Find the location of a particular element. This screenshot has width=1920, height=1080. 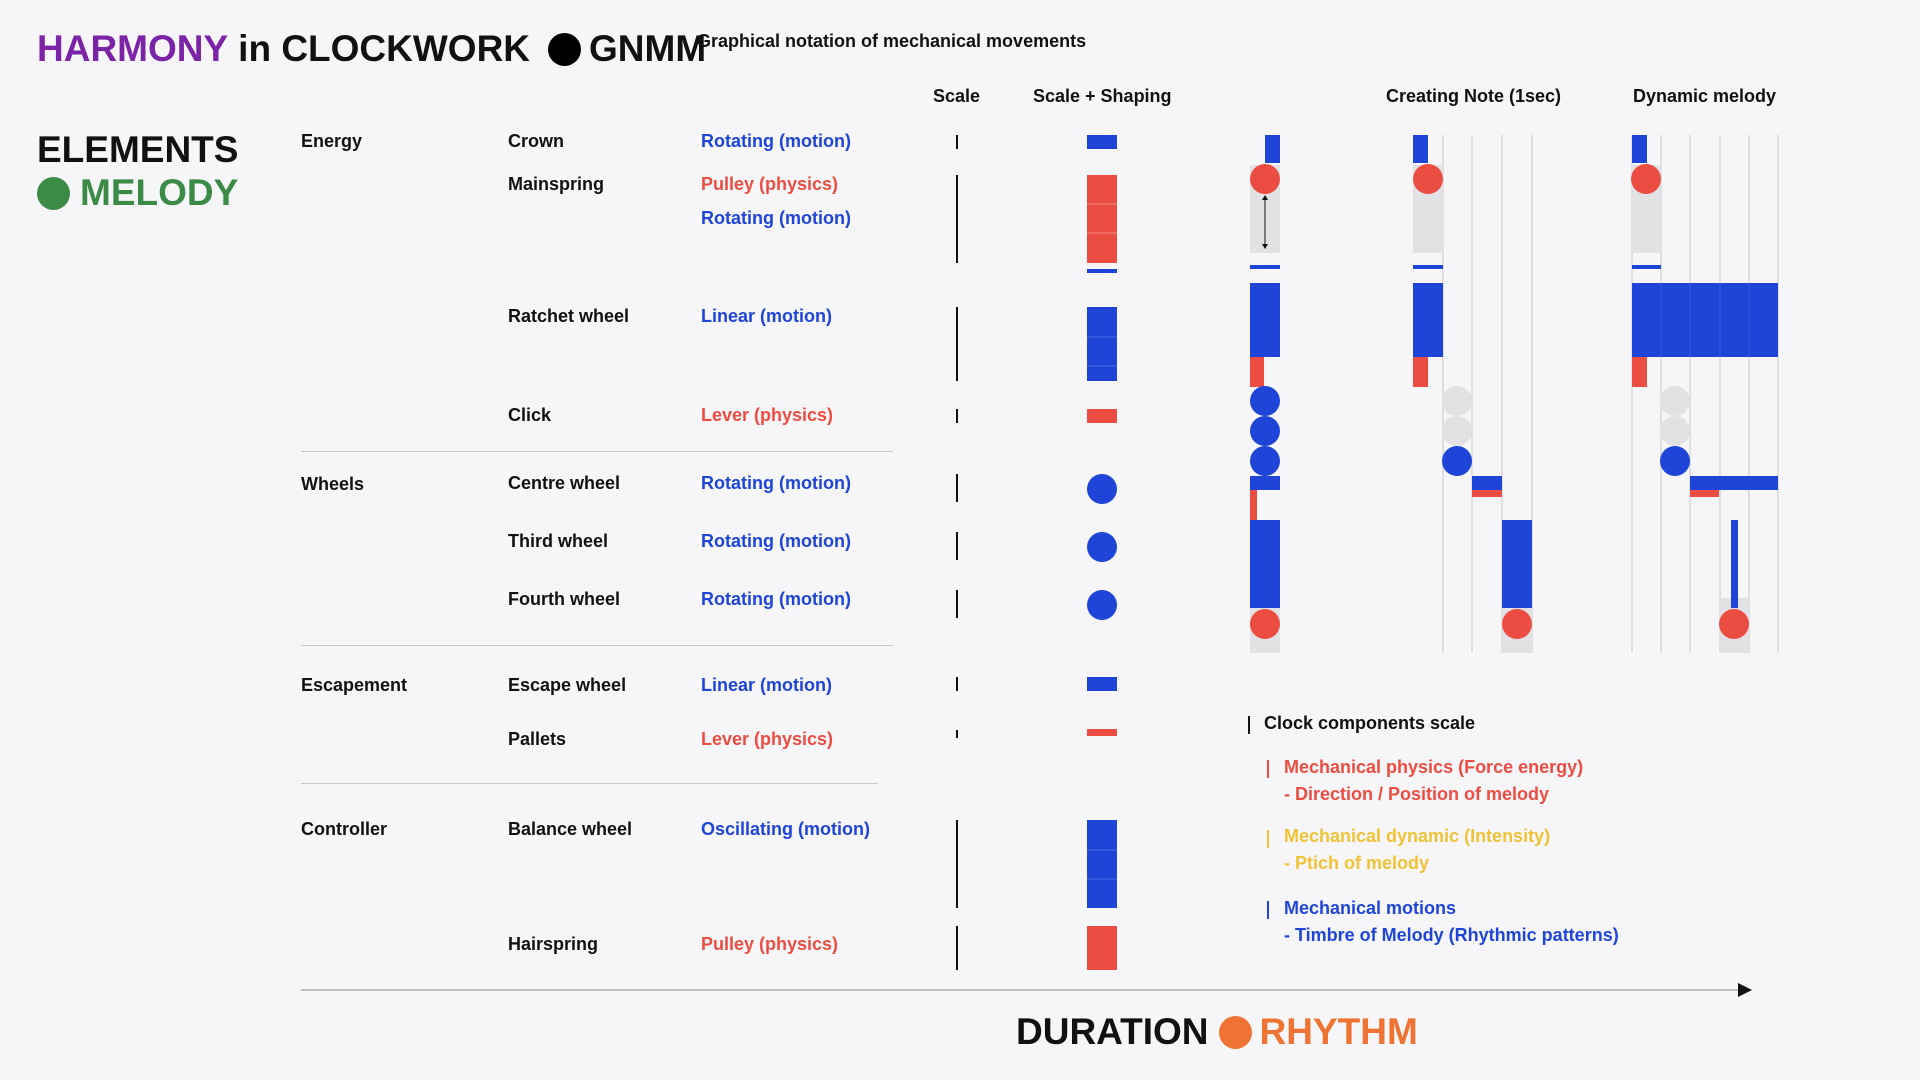

type-centre-wheel: Rotating (motion) is located at coordinates (776, 483).